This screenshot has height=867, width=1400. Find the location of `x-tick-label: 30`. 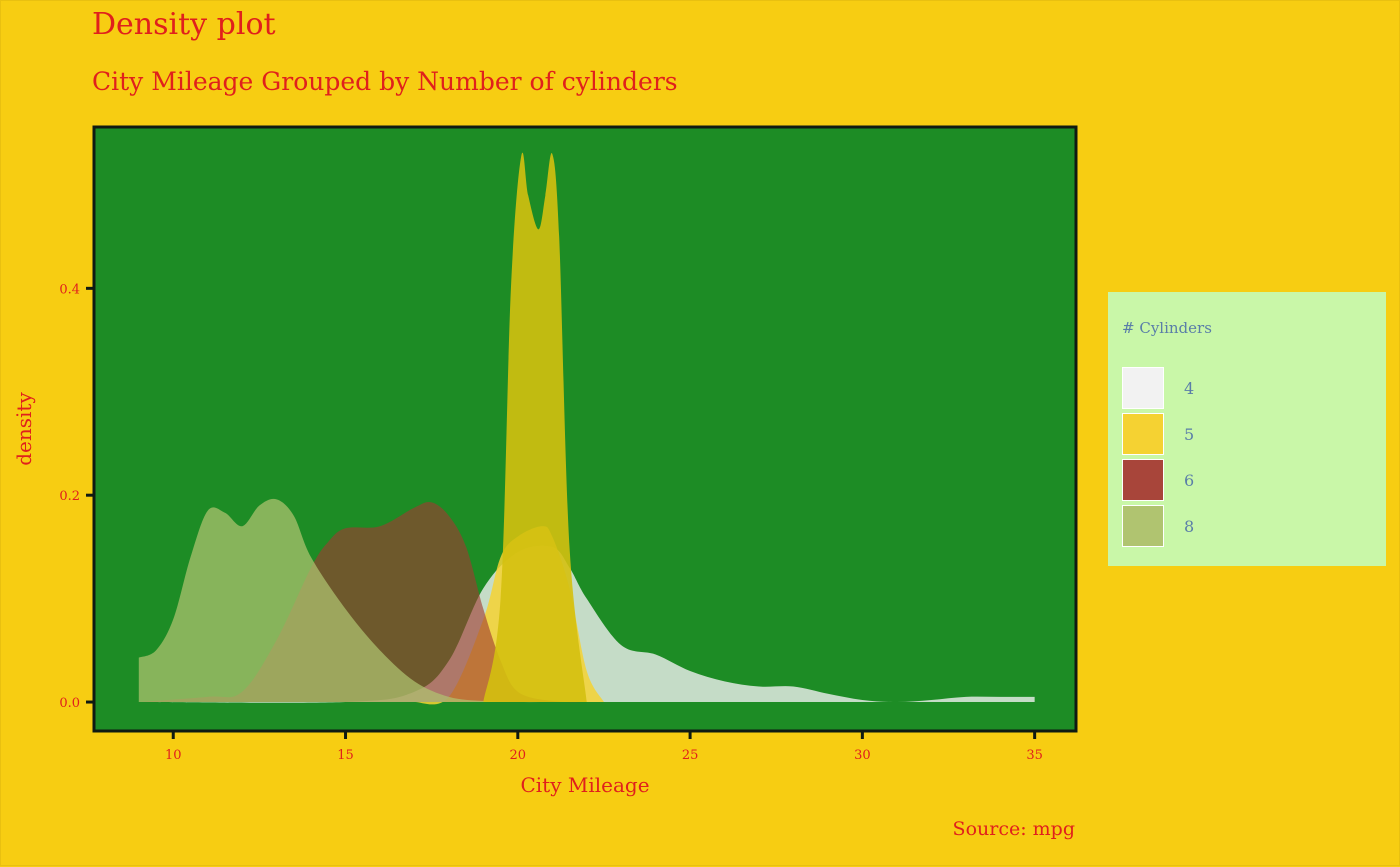

x-tick-label: 30 is located at coordinates (862, 755).